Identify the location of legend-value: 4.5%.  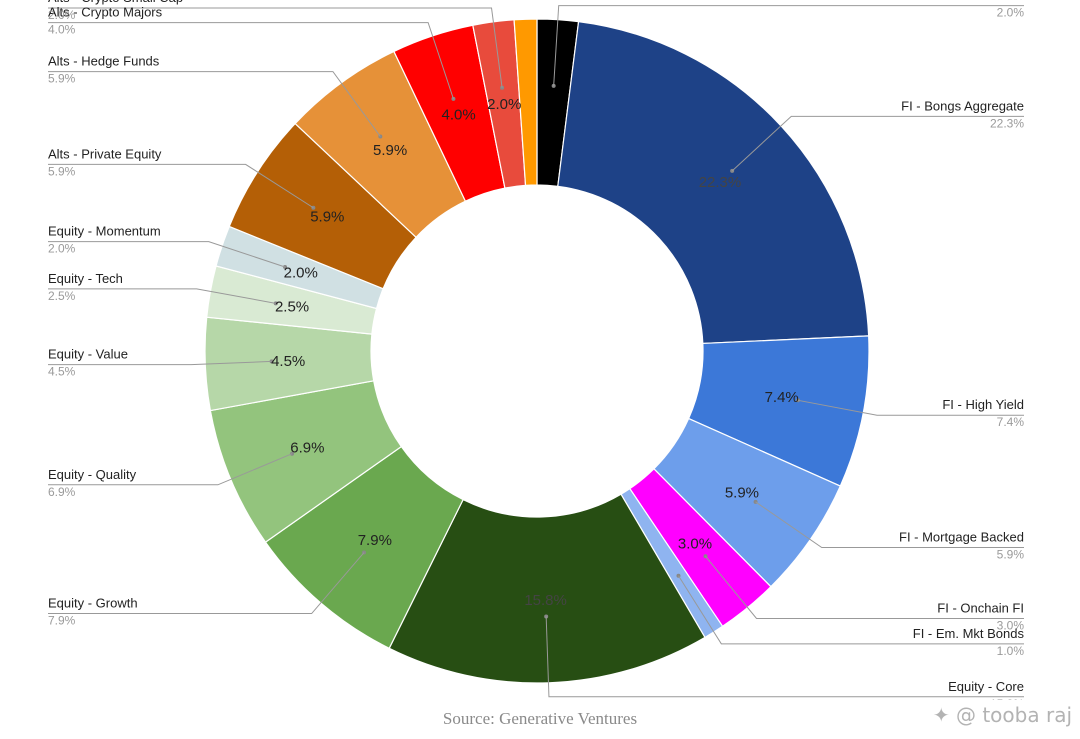
(62, 372).